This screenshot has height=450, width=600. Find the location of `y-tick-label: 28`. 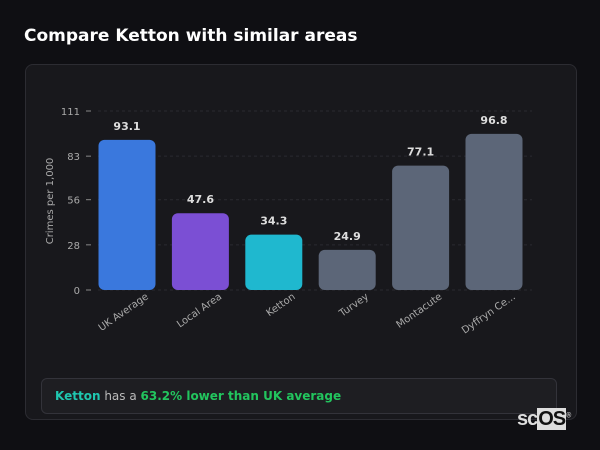

y-tick-label: 28 is located at coordinates (73, 246).